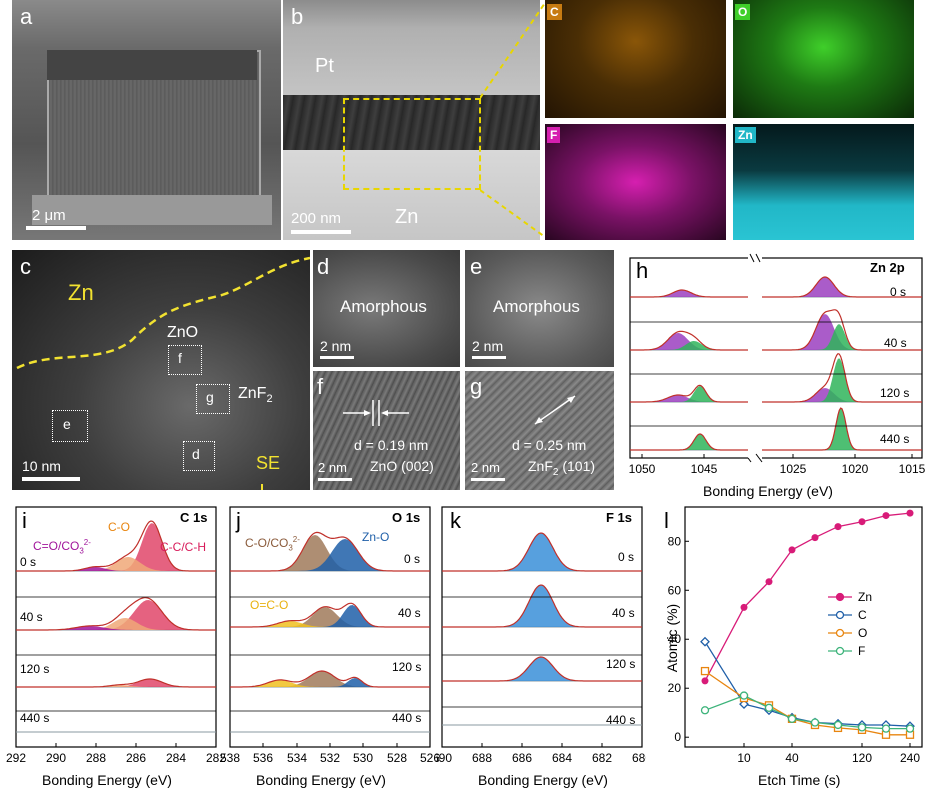  What do you see at coordinates (407, 667) in the screenshot?
I see `panel-j-series-2: 120 s` at bounding box center [407, 667].